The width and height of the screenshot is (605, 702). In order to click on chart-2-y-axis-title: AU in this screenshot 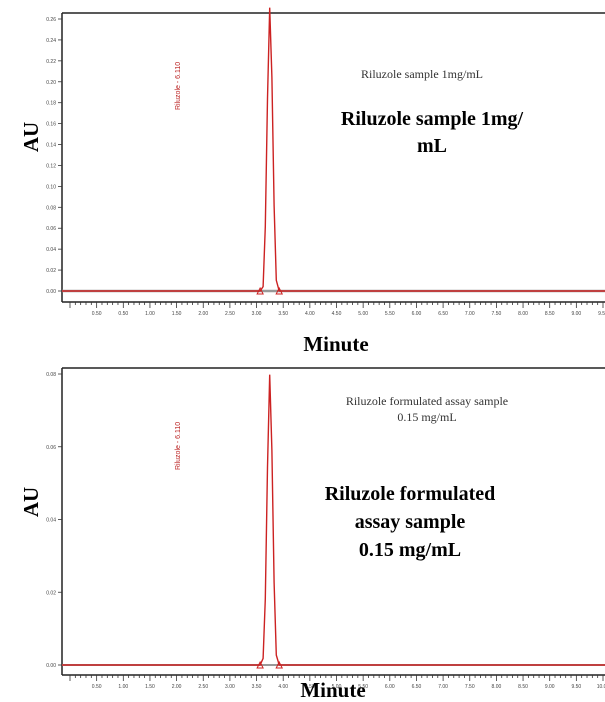, I will do `click(31, 502)`.